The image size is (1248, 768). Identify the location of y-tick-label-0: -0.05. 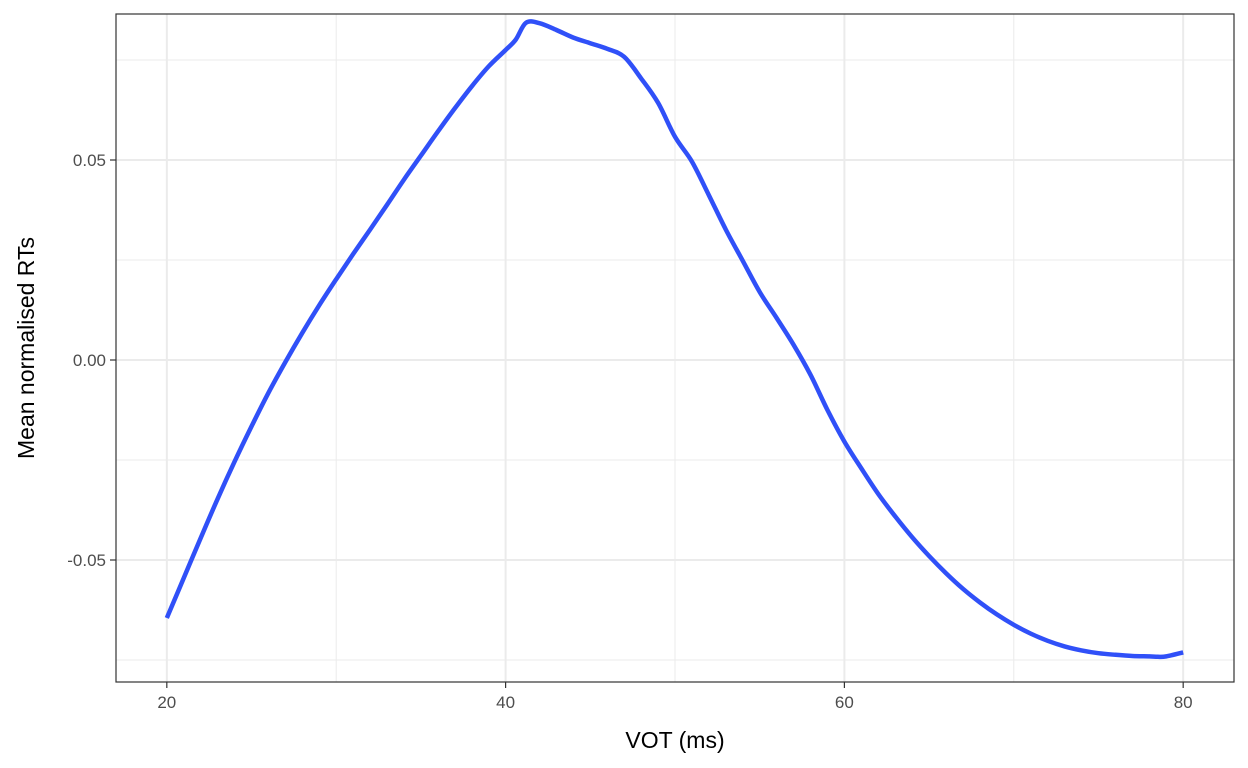
(86, 560).